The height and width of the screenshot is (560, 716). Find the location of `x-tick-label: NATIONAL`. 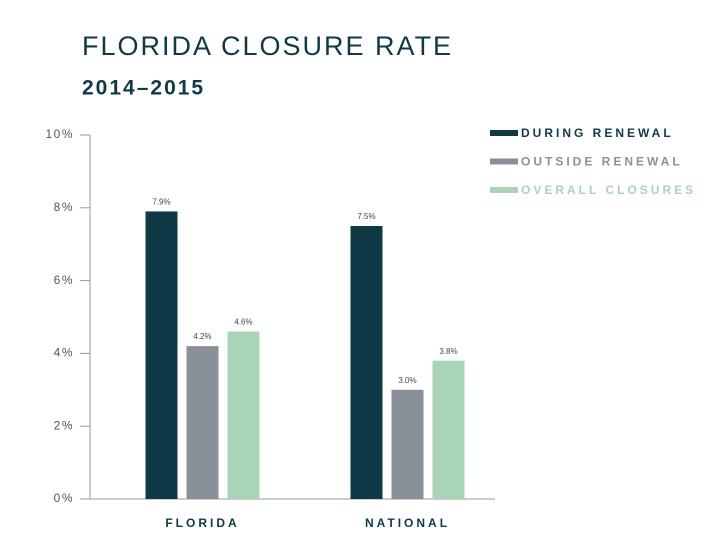

x-tick-label: NATIONAL is located at coordinates (407, 523).